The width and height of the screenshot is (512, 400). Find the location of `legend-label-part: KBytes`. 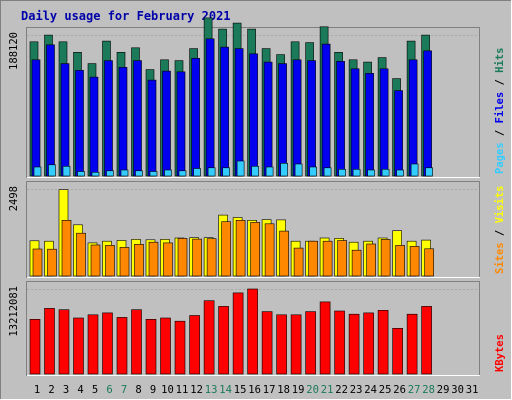

legend-label-part: KBytes is located at coordinates (500, 353).